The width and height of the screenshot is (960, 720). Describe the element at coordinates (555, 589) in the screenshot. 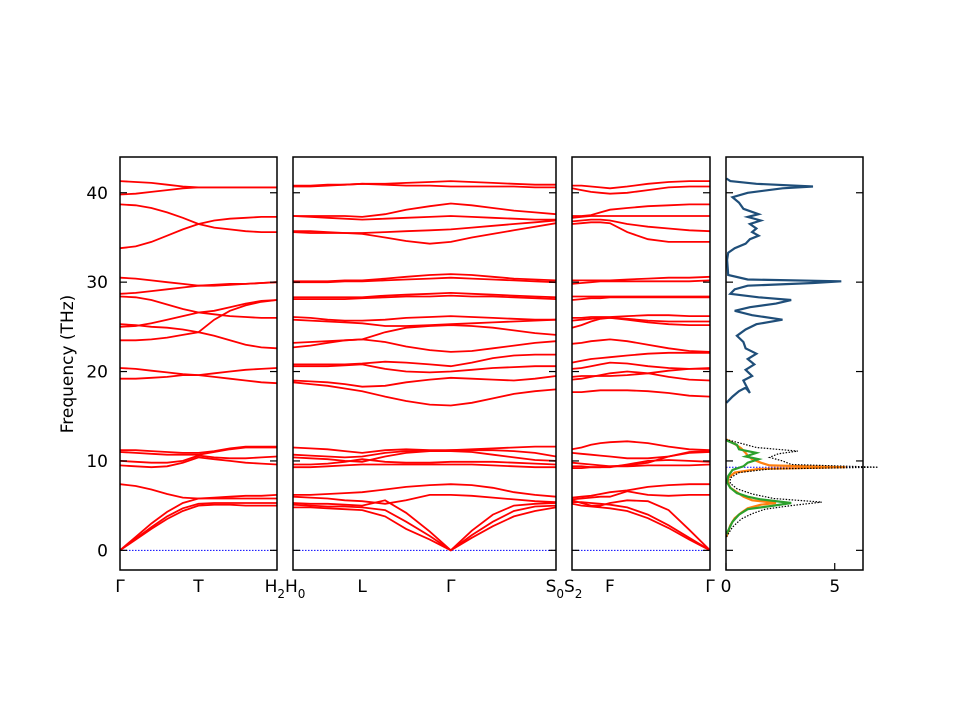

I see `x-tick-label-2-4: S0` at that location.